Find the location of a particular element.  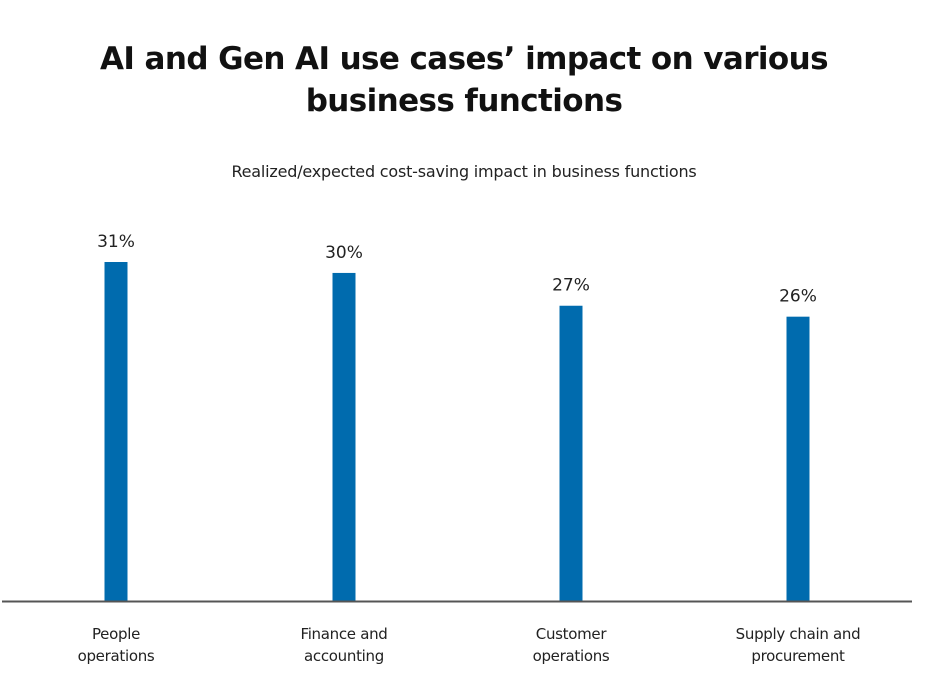

category-label-1: Finance and accounting is located at coordinates (344, 645).